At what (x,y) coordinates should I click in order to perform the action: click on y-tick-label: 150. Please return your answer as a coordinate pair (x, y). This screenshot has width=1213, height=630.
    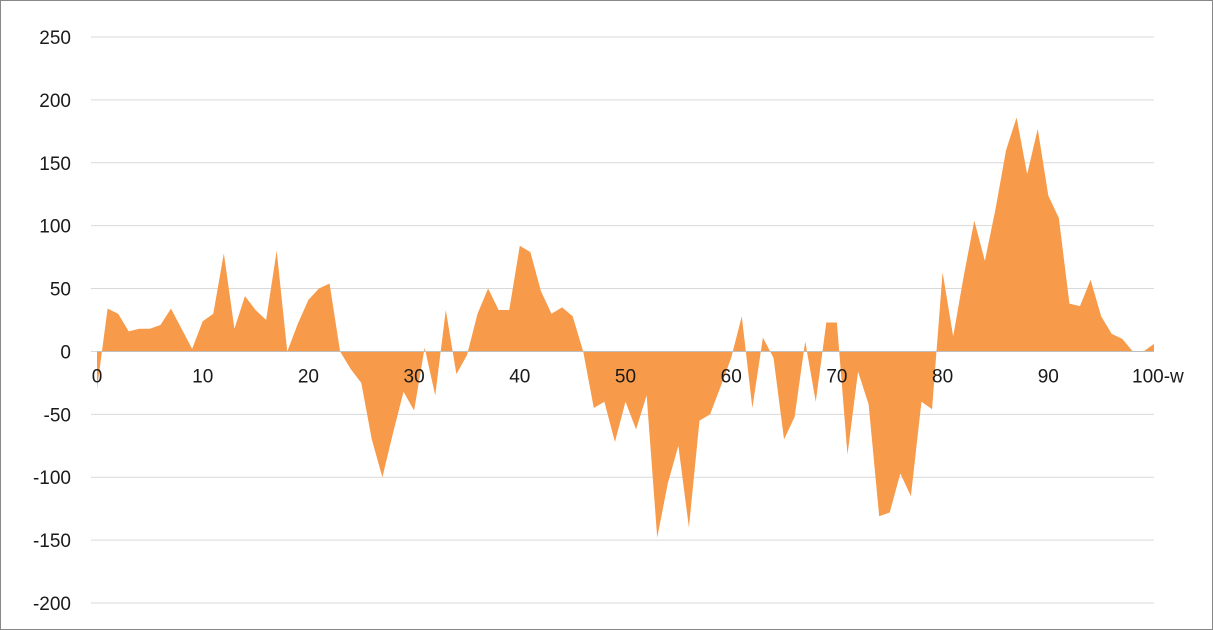
    Looking at the image, I should click on (55, 164).